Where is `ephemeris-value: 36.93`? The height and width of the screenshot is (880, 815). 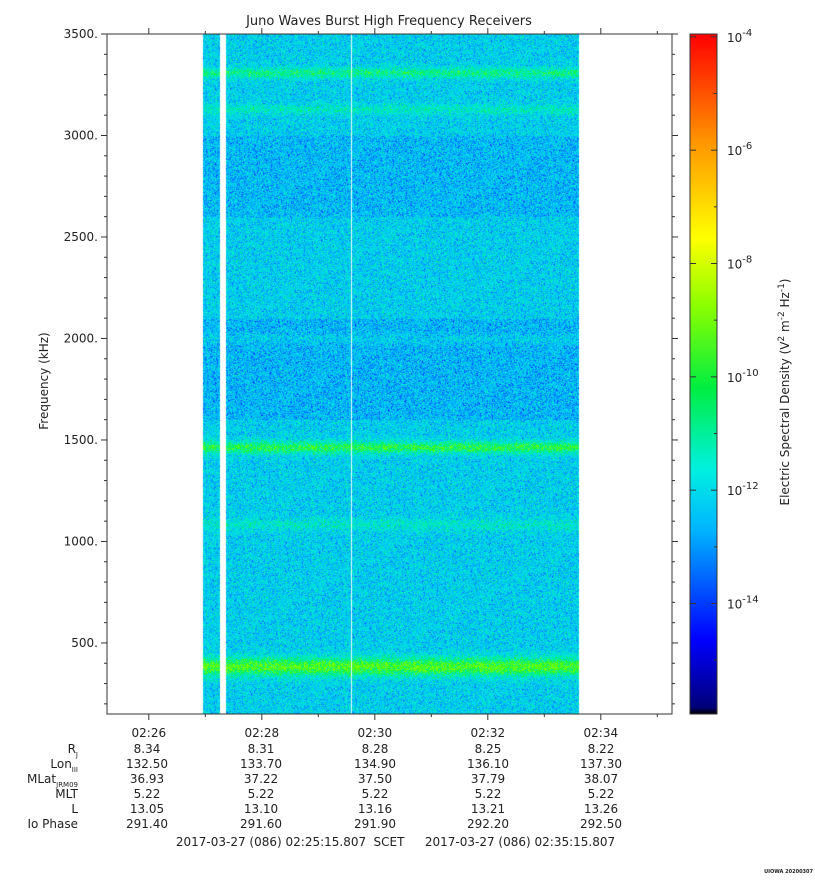
ephemeris-value: 36.93 is located at coordinates (147, 779).